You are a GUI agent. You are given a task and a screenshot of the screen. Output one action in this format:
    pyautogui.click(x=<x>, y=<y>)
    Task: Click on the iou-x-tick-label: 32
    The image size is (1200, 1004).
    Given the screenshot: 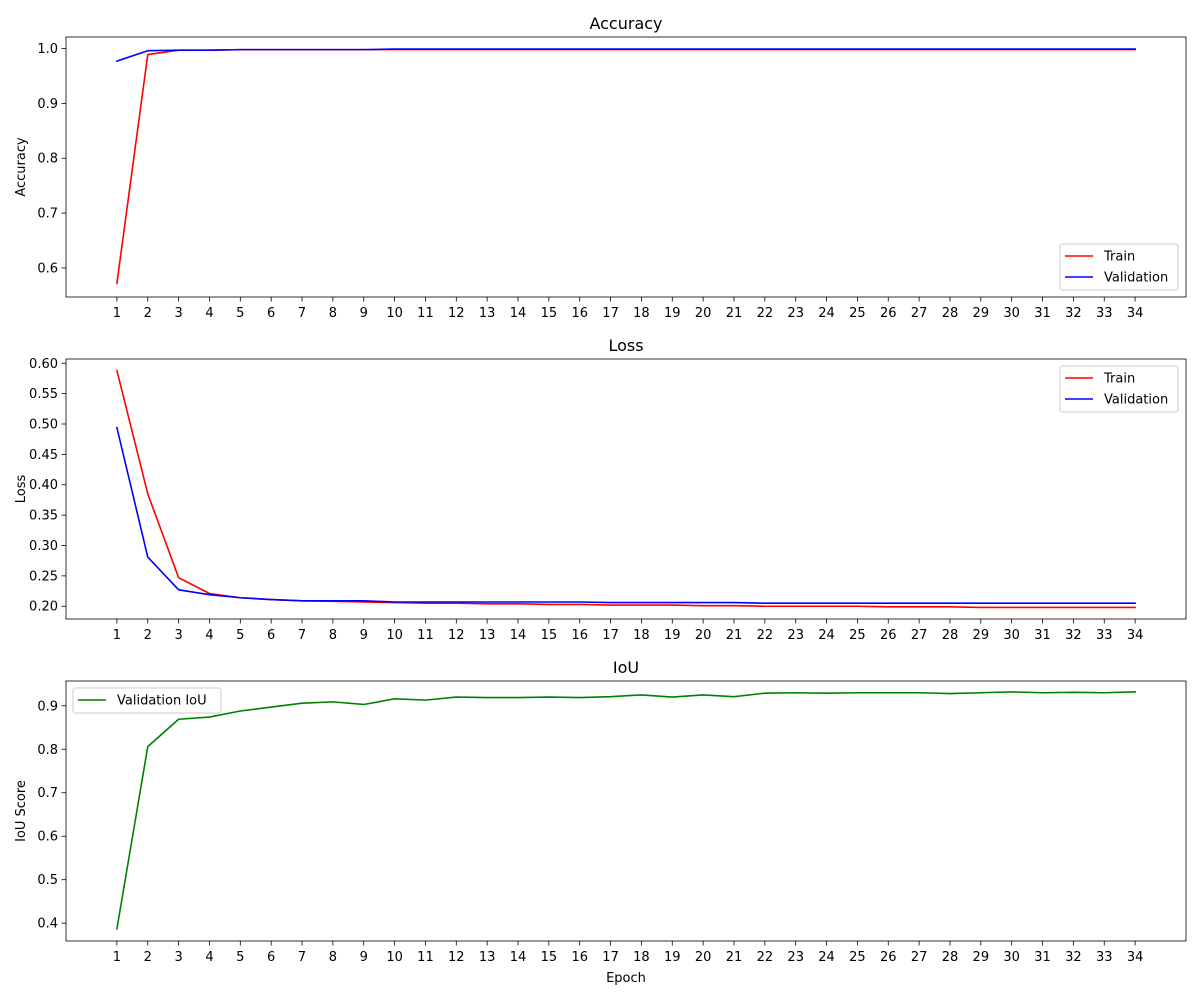 What is the action you would take?
    pyautogui.click(x=1073, y=957)
    